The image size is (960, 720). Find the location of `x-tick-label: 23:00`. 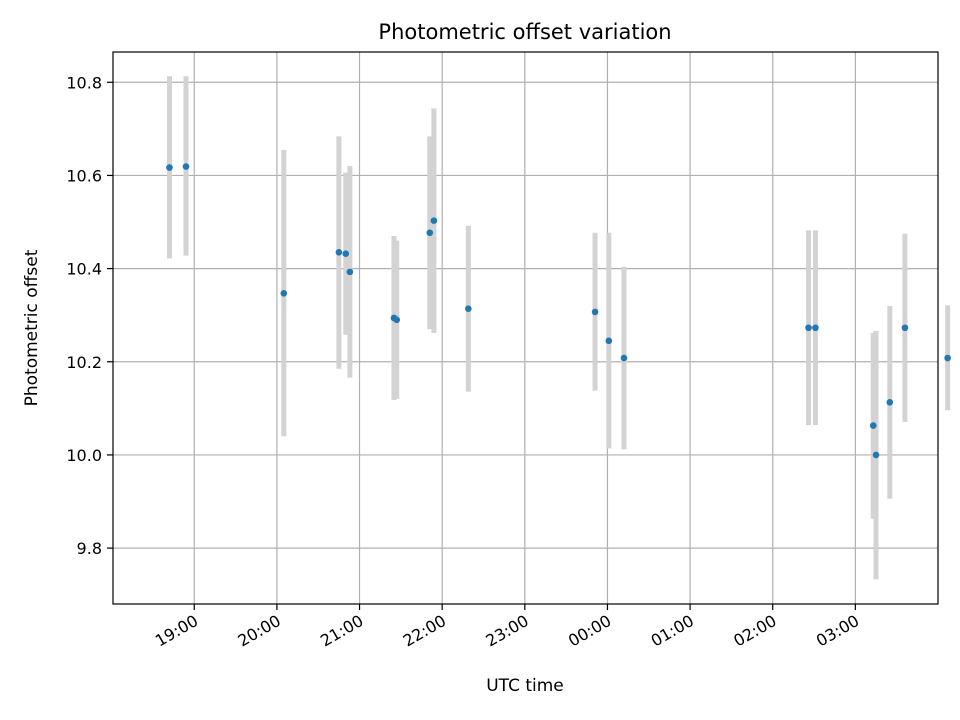

x-tick-label: 23:00 is located at coordinates (506, 631).